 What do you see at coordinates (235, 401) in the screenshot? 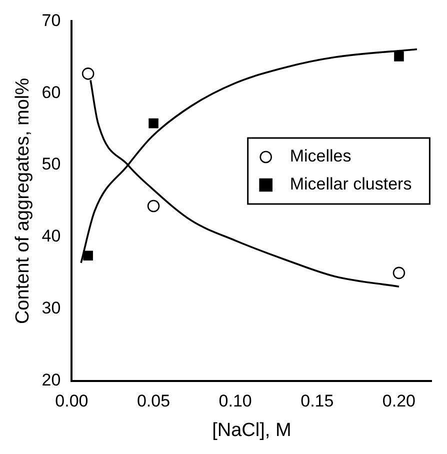
I see `x-tick-label: 0.10` at bounding box center [235, 401].